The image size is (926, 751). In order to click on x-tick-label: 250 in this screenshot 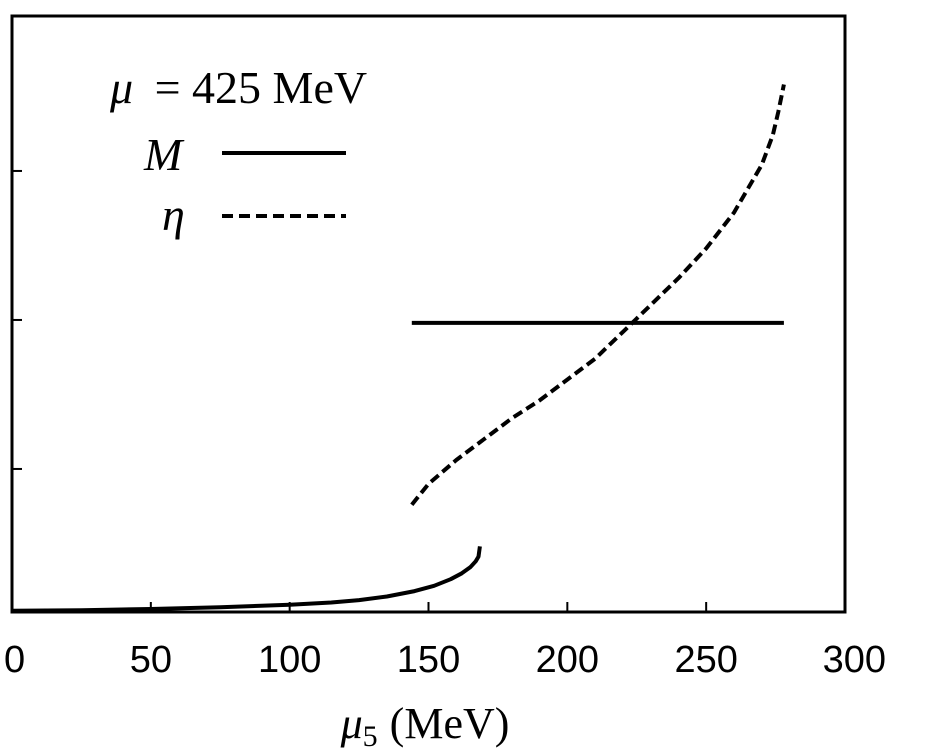, I will do `click(705, 660)`.